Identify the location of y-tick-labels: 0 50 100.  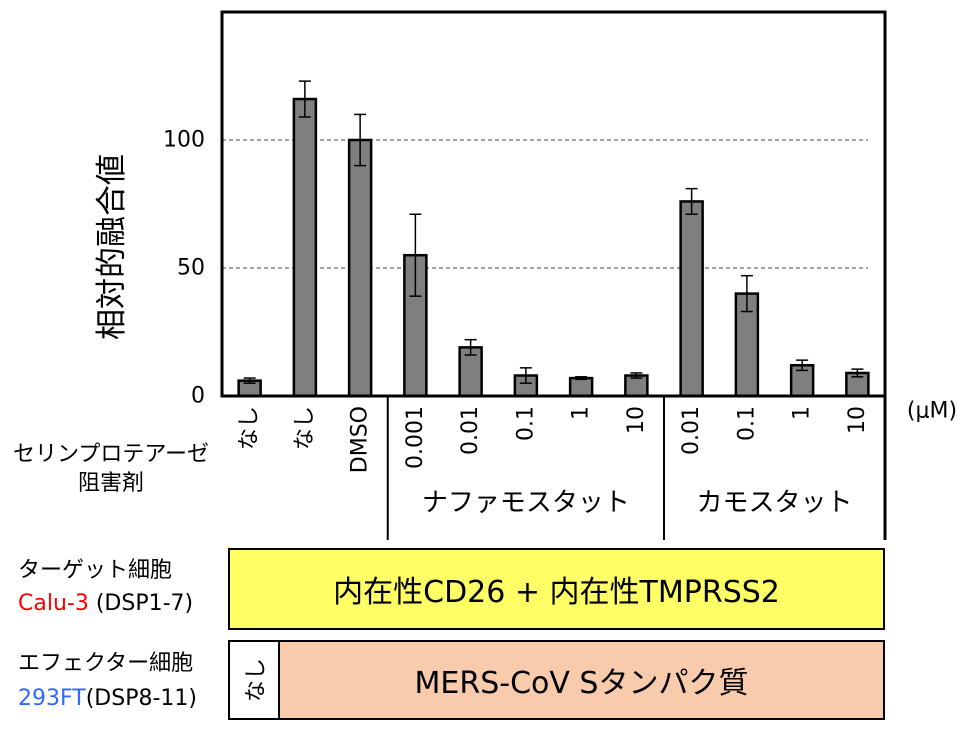
(184, 268).